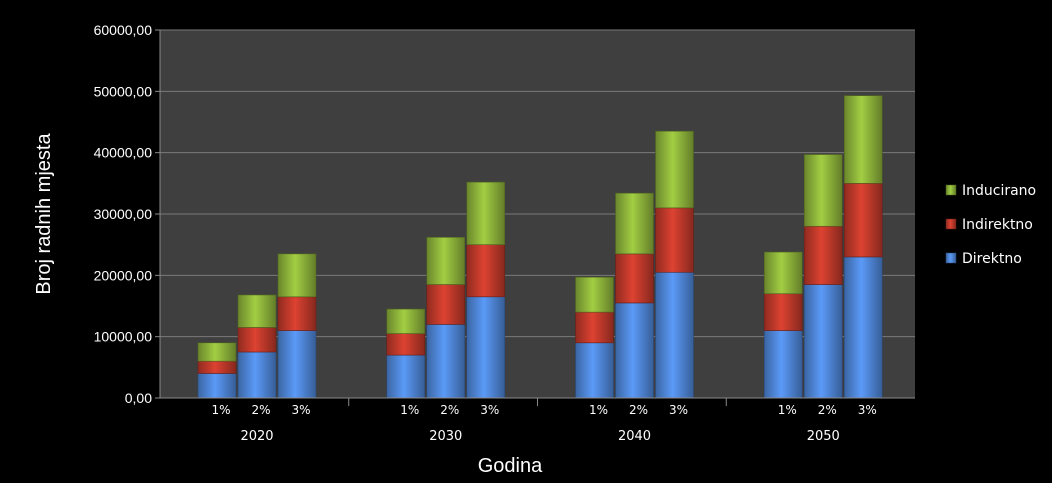 The image size is (1052, 483). Describe the element at coordinates (544, 421) in the screenshot. I see `x-tick-labels: 1% 2% 3% 2020 1% 2% 3% 2030 1% 2% 3% 2040 1% 2% 3% 2050` at that location.